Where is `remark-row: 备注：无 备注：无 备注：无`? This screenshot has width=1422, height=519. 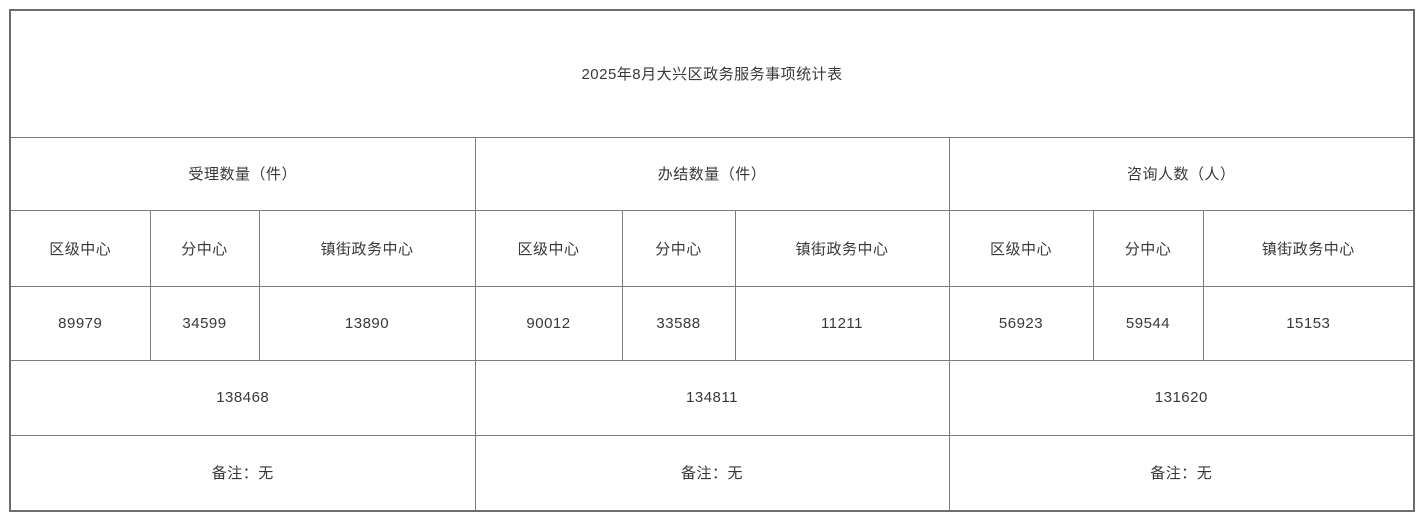
remark-row: 备注：无 备注：无 备注：无 is located at coordinates (712, 473).